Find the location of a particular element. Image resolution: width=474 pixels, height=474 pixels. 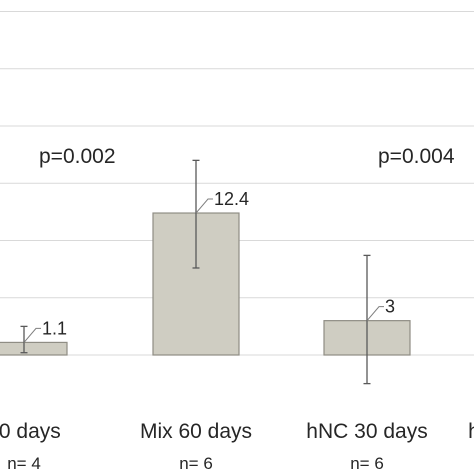

annotation-p-value-2: p=0.004 is located at coordinates (416, 156).